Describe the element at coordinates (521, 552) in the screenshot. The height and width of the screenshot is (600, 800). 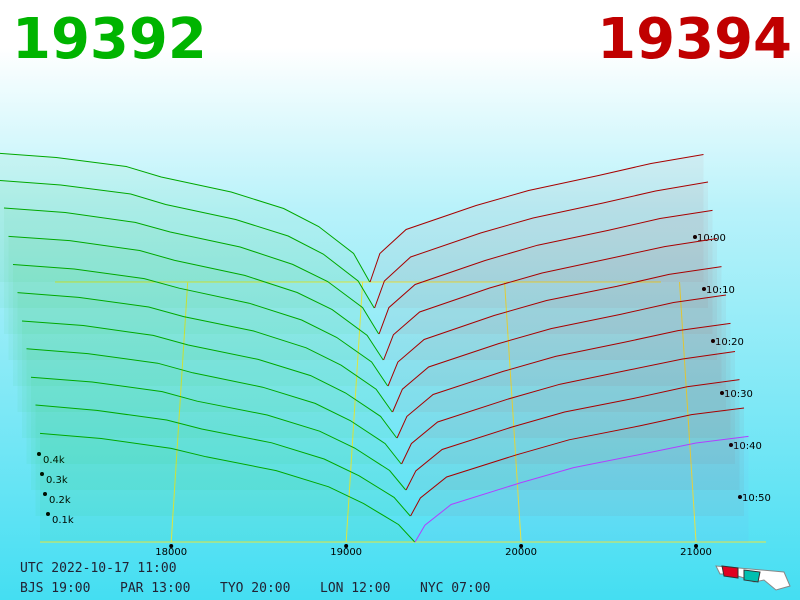
I see `x-tick-label: 20000` at that location.